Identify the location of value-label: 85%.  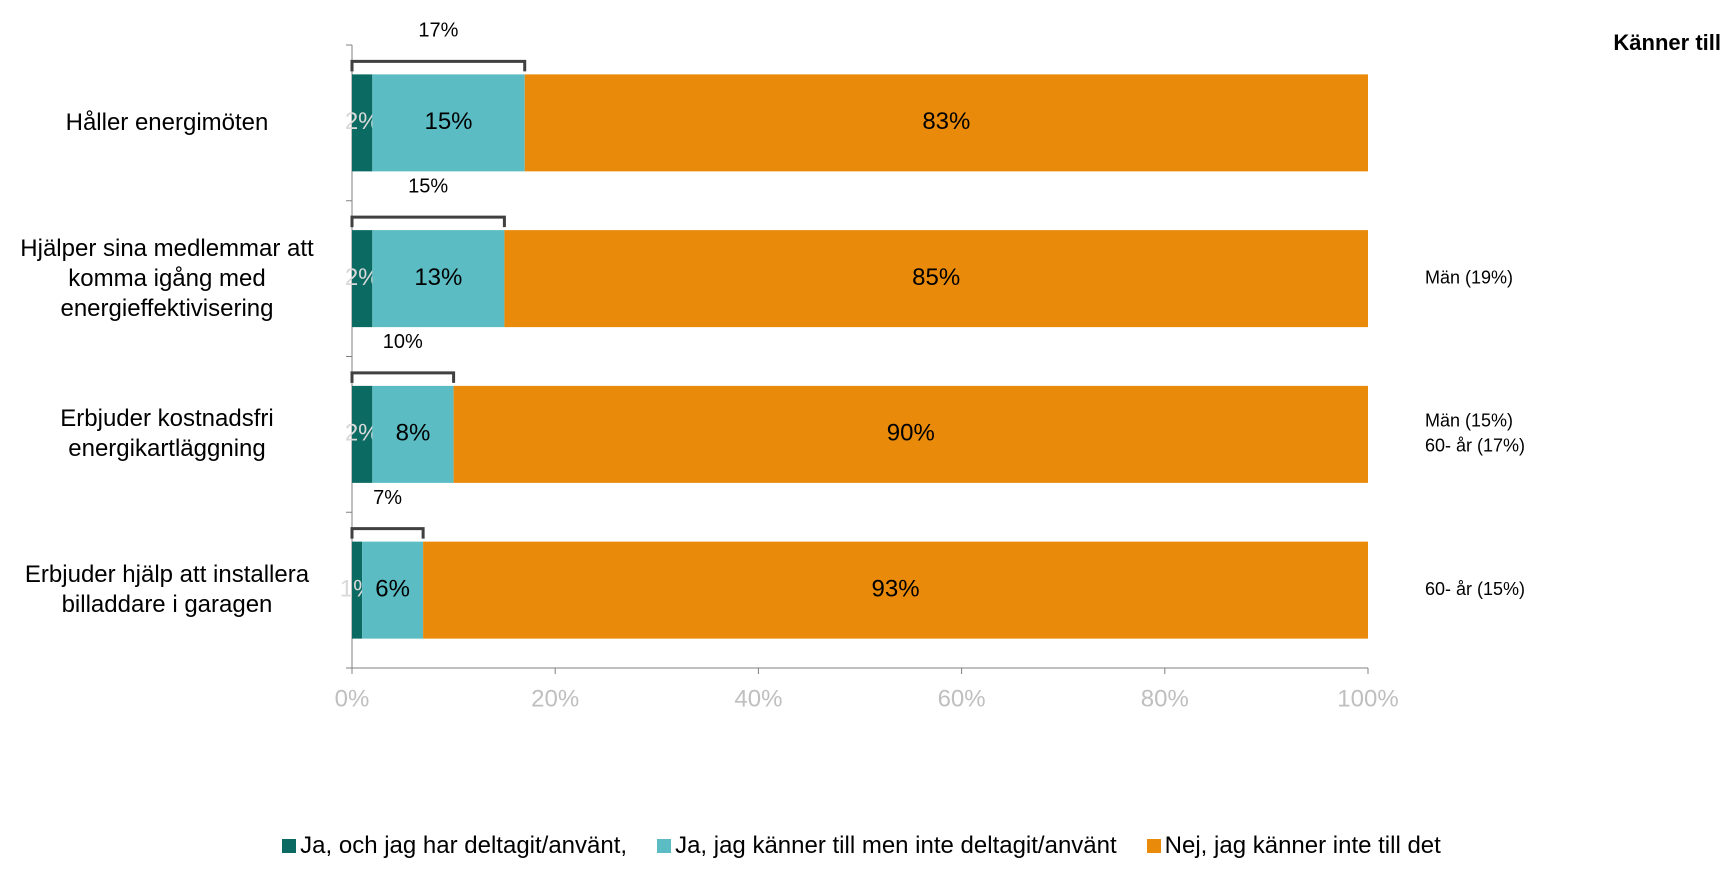
(936, 277).